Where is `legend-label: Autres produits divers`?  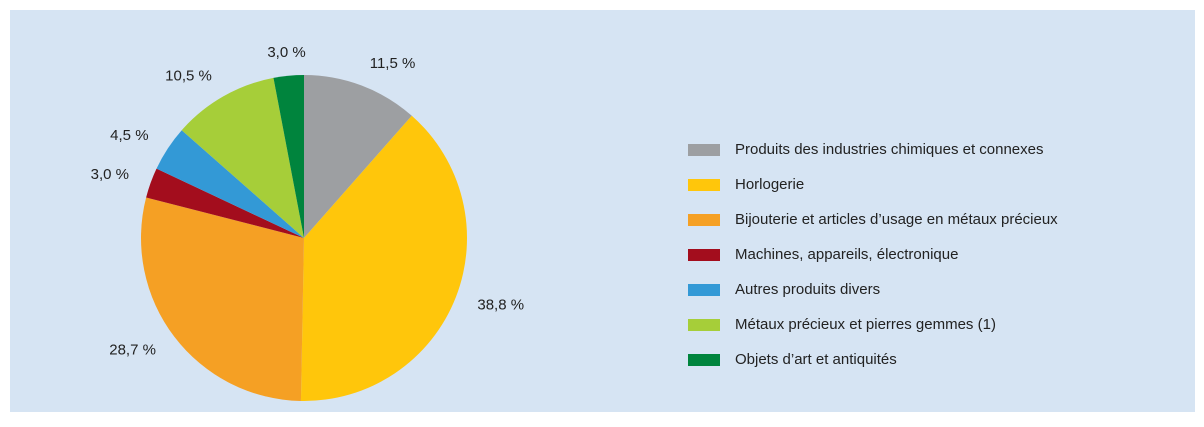
legend-label: Autres produits divers is located at coordinates (807, 289).